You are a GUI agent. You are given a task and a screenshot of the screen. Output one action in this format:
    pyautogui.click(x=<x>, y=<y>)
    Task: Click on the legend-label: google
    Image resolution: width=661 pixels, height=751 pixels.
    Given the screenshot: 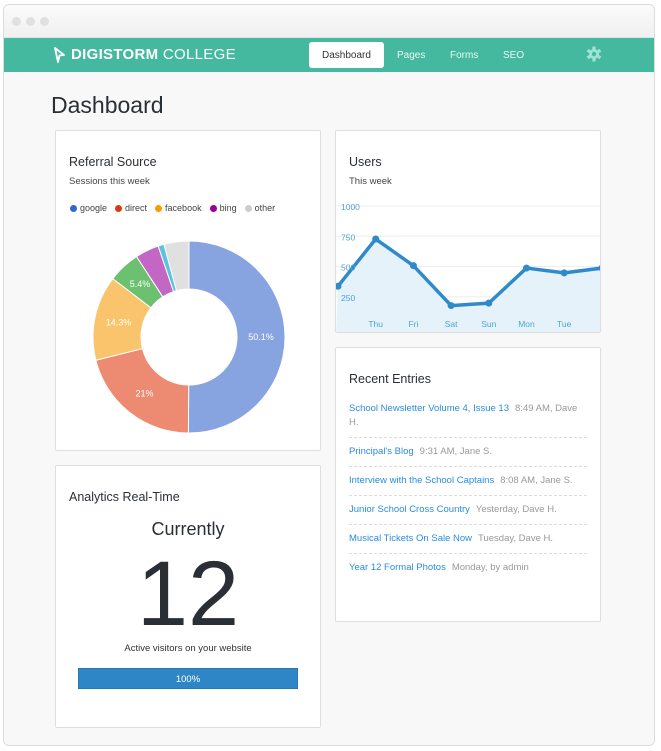 What is the action you would take?
    pyautogui.click(x=94, y=208)
    